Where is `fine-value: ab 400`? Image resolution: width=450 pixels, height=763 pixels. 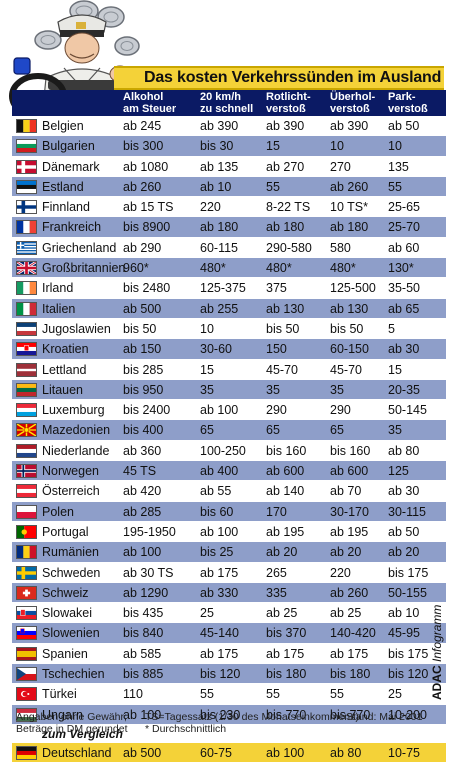 fine-value: ab 400 is located at coordinates (219, 471).